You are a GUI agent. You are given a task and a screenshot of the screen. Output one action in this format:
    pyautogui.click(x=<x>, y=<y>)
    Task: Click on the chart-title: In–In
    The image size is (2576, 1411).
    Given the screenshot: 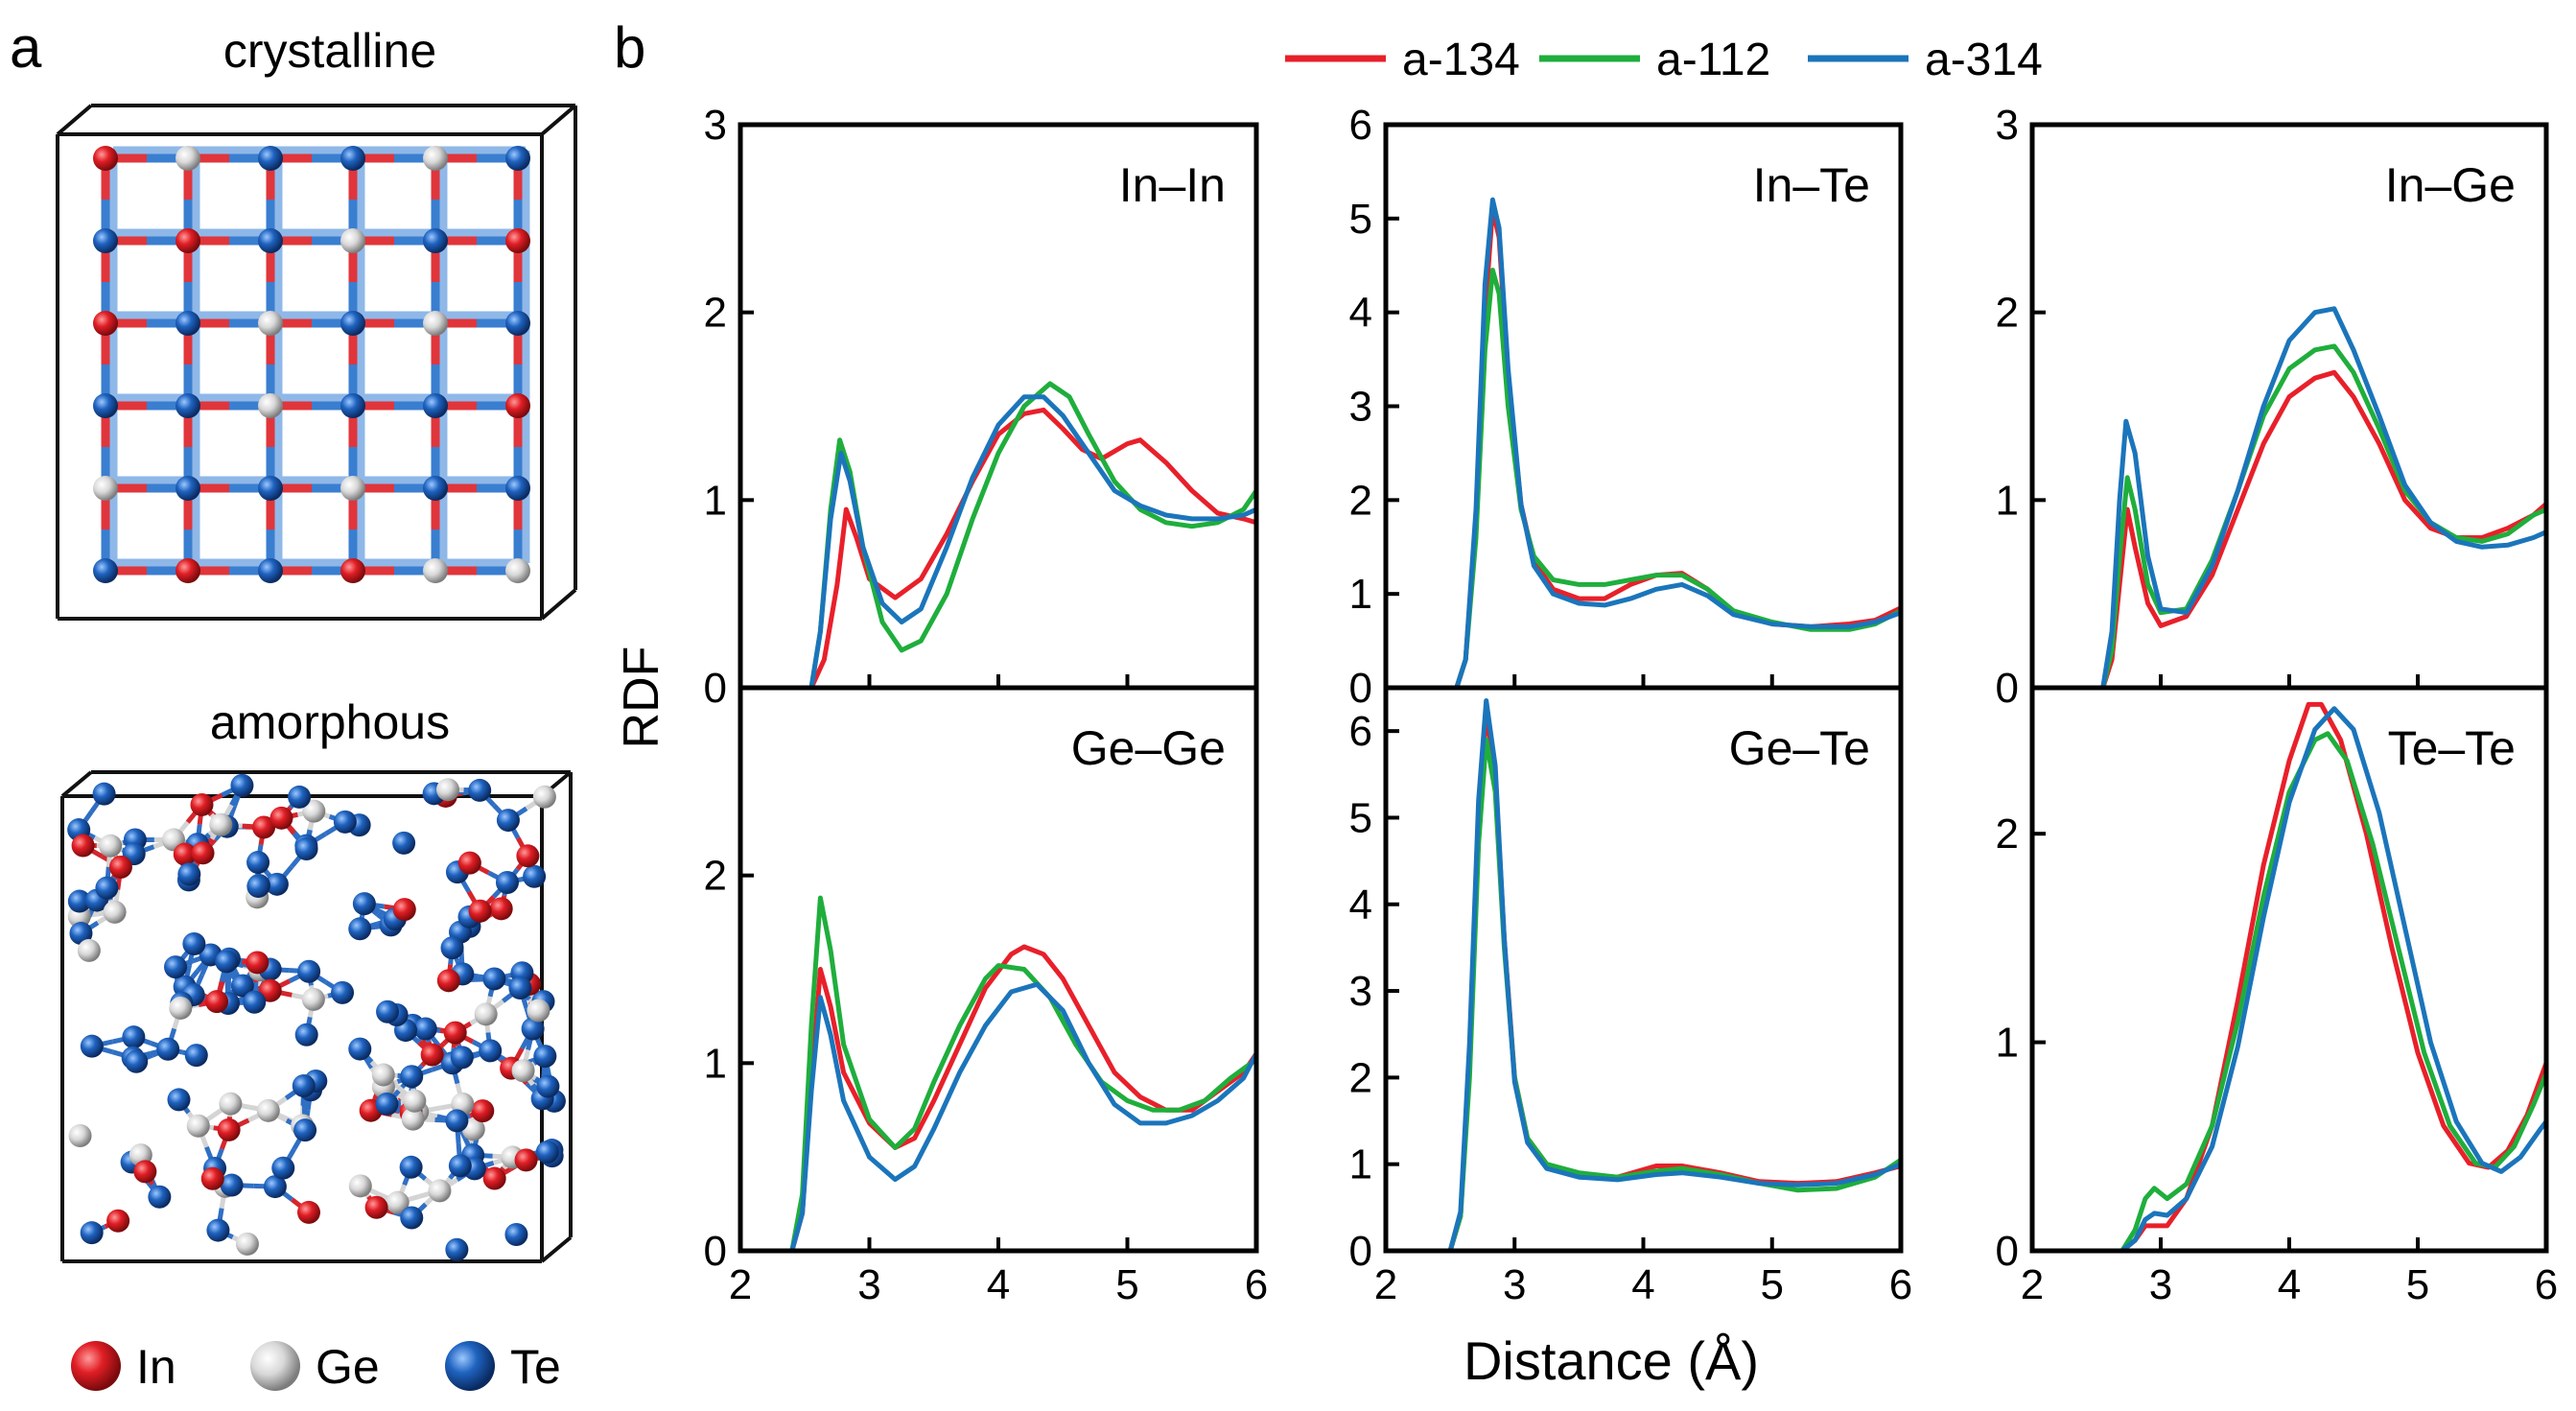 What is the action you would take?
    pyautogui.click(x=1172, y=185)
    